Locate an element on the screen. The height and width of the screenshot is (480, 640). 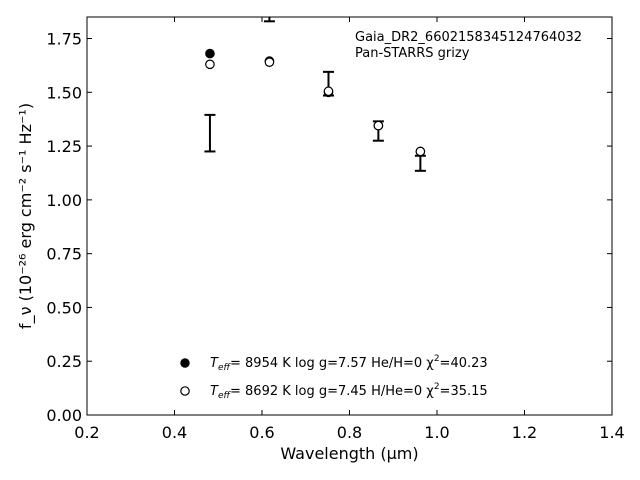
y-tick-label: 0.75 is located at coordinates (64, 254).